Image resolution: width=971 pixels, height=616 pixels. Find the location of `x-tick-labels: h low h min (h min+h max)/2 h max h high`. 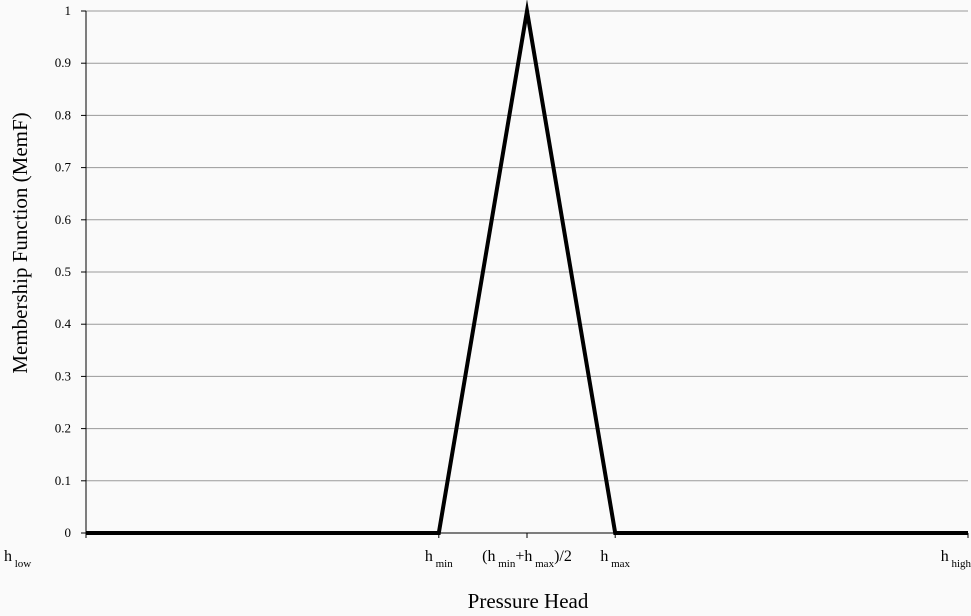

x-tick-labels: h low h min (h min+h max)/2 h max h high is located at coordinates (487, 551).